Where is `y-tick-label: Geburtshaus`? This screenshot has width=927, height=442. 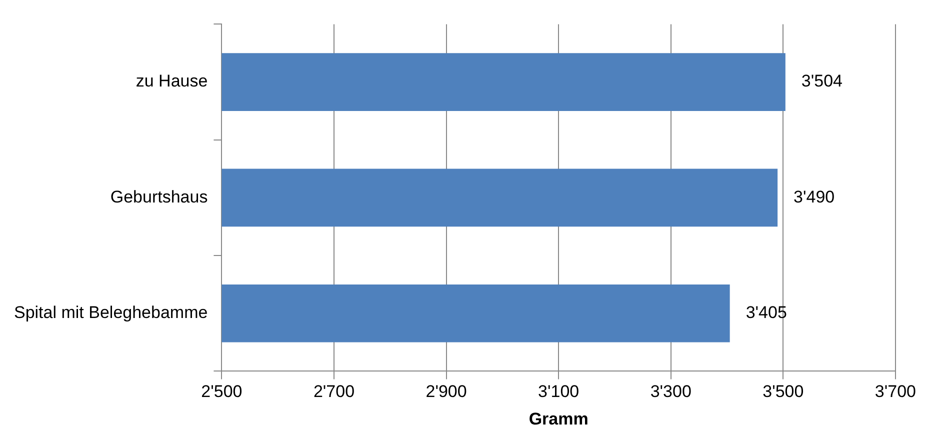
y-tick-label: Geburtshaus is located at coordinates (159, 196).